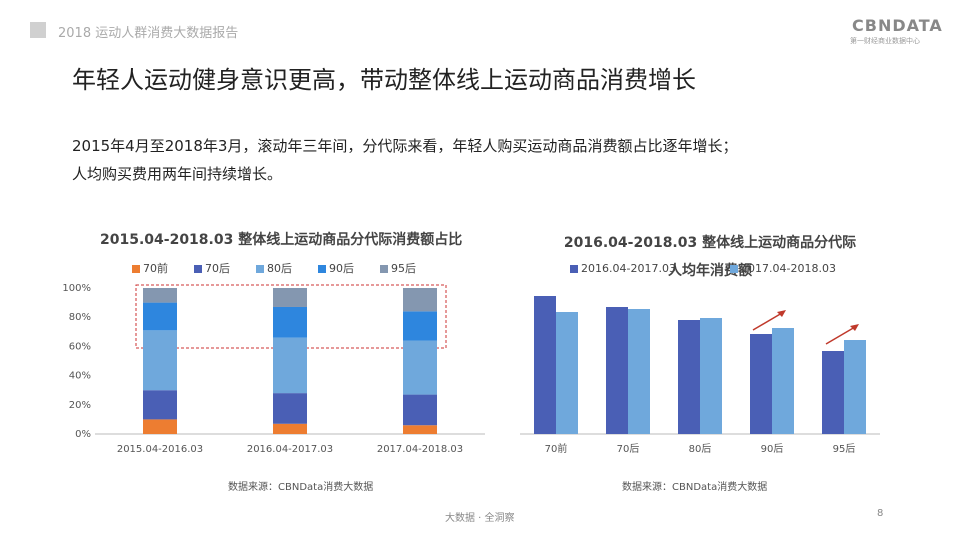 This screenshot has height=536, width=960. I want to click on legend-label: 2017.04-2018.03, so click(788, 268).